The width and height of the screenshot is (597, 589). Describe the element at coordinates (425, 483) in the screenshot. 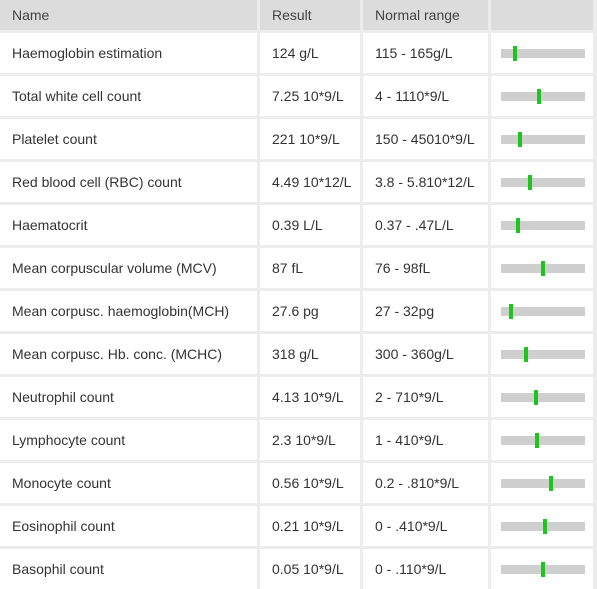

I see `row-normal-range: 0.2 - .810*9/L` at that location.